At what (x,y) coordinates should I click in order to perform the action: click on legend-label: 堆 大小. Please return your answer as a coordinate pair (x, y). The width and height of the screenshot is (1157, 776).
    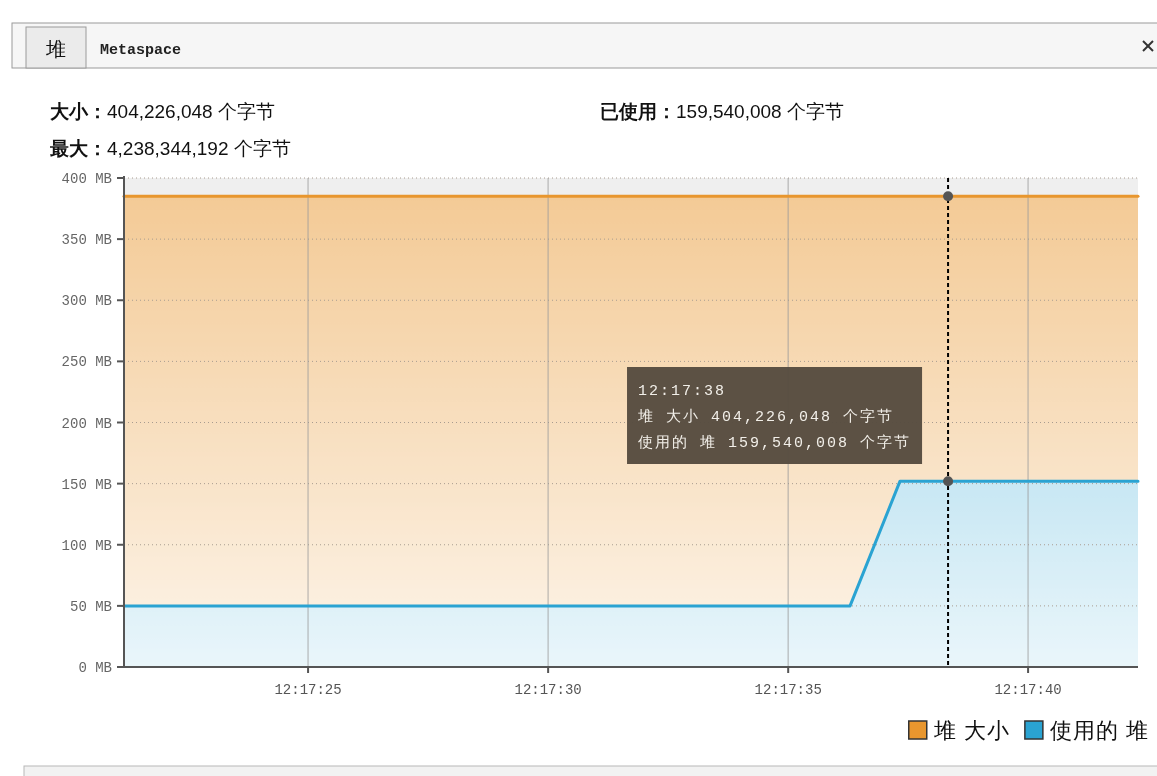
    Looking at the image, I should click on (971, 730).